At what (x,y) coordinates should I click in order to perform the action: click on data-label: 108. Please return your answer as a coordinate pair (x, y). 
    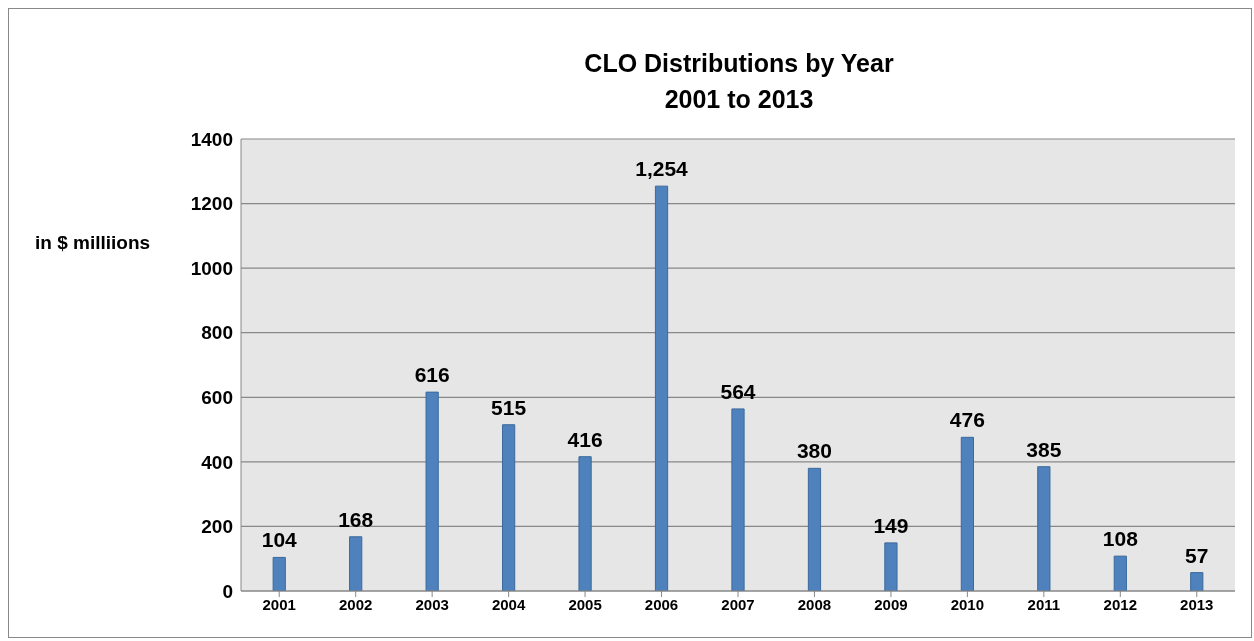
    Looking at the image, I should click on (1120, 539).